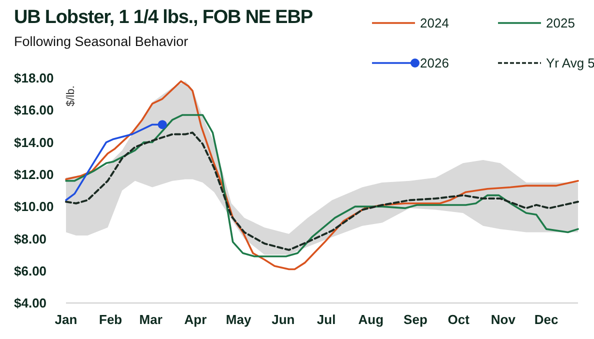  I want to click on x-tick-label: Aug, so click(371, 319).